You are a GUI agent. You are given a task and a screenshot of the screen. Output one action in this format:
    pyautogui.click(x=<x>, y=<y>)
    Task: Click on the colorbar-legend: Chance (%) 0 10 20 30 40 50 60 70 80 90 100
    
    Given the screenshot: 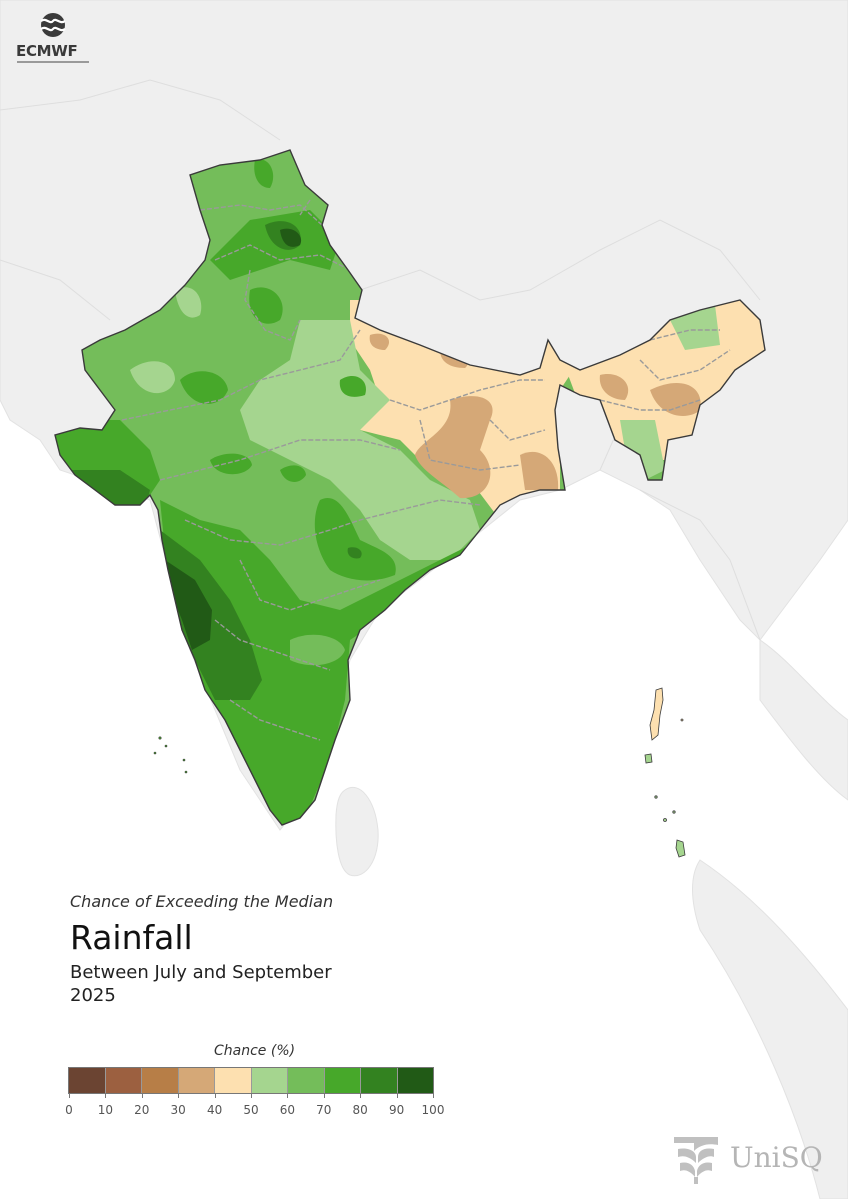 What is the action you would take?
    pyautogui.click(x=258, y=1085)
    